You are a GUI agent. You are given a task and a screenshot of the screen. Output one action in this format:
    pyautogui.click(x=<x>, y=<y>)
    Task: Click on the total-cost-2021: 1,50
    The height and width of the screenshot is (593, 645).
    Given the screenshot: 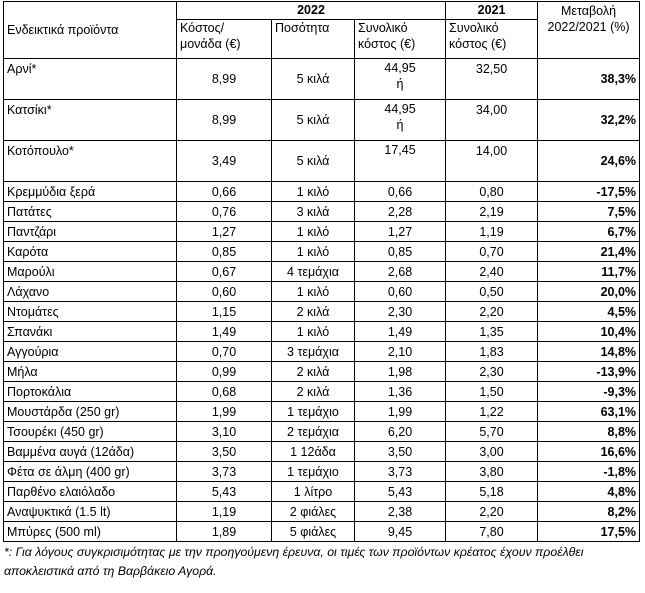 What is the action you would take?
    pyautogui.click(x=492, y=391)
    